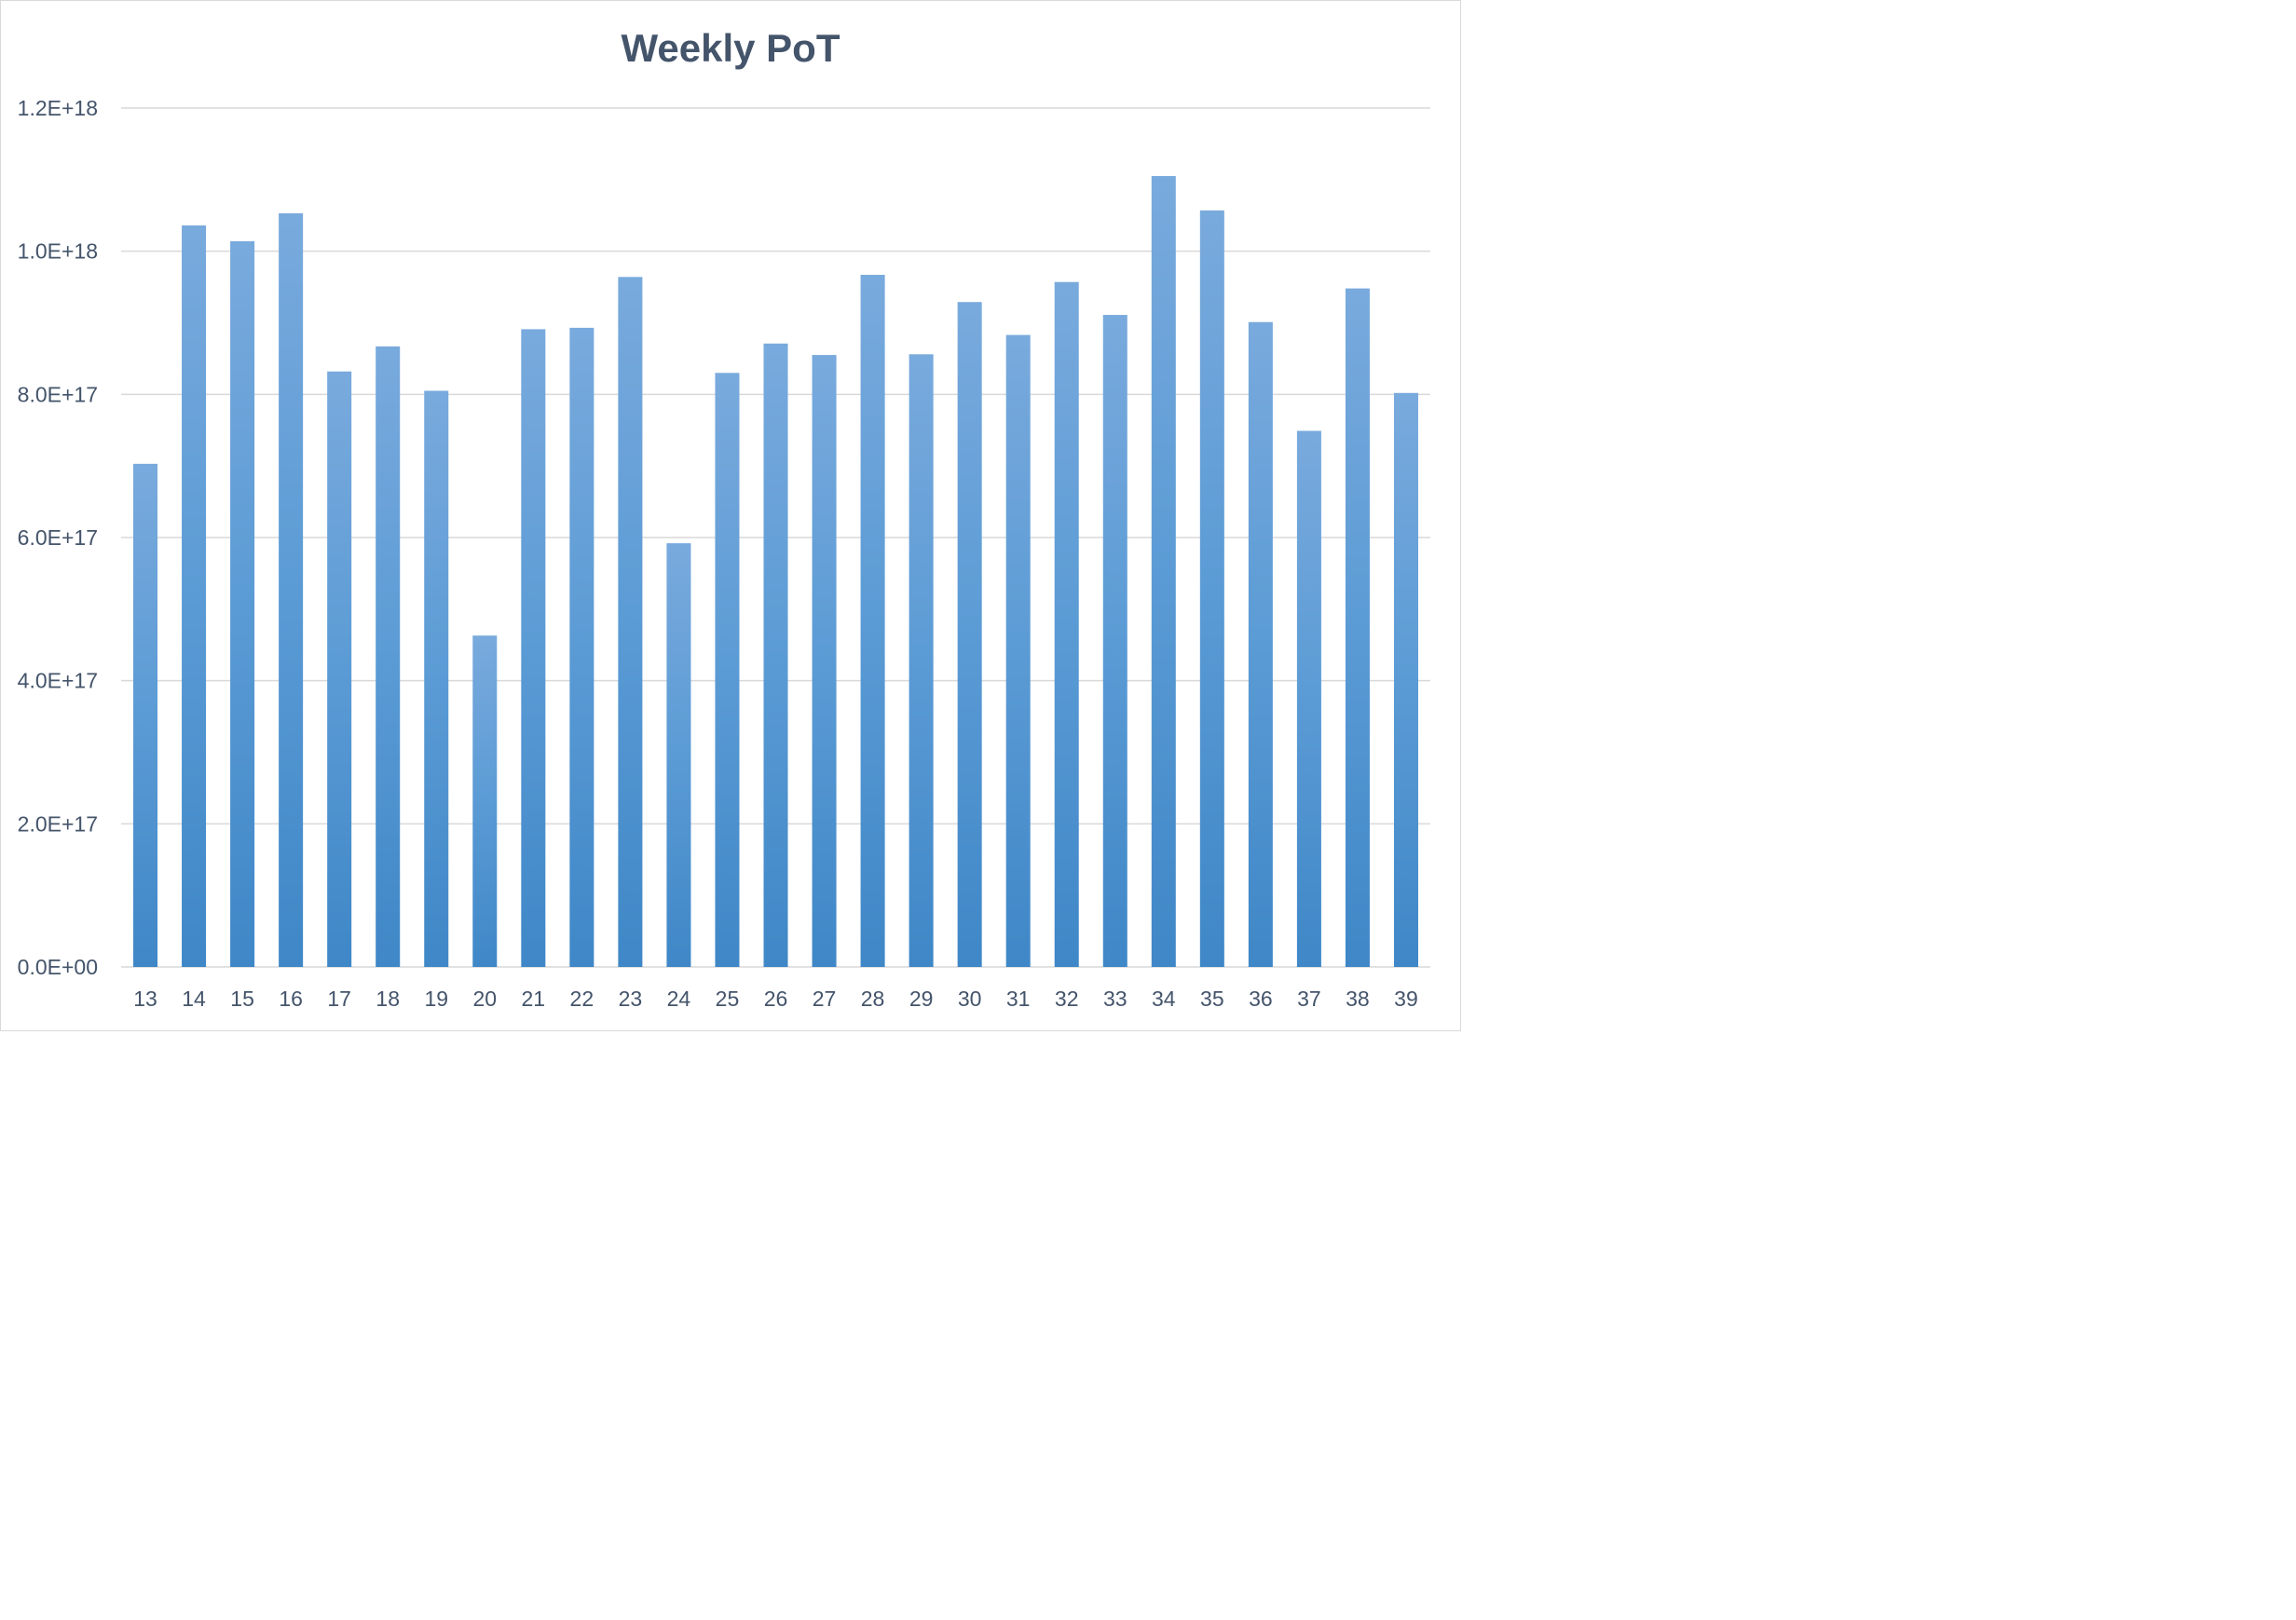 Image resolution: width=2296 pixels, height=1620 pixels. I want to click on x-tick-label: 28, so click(873, 999).